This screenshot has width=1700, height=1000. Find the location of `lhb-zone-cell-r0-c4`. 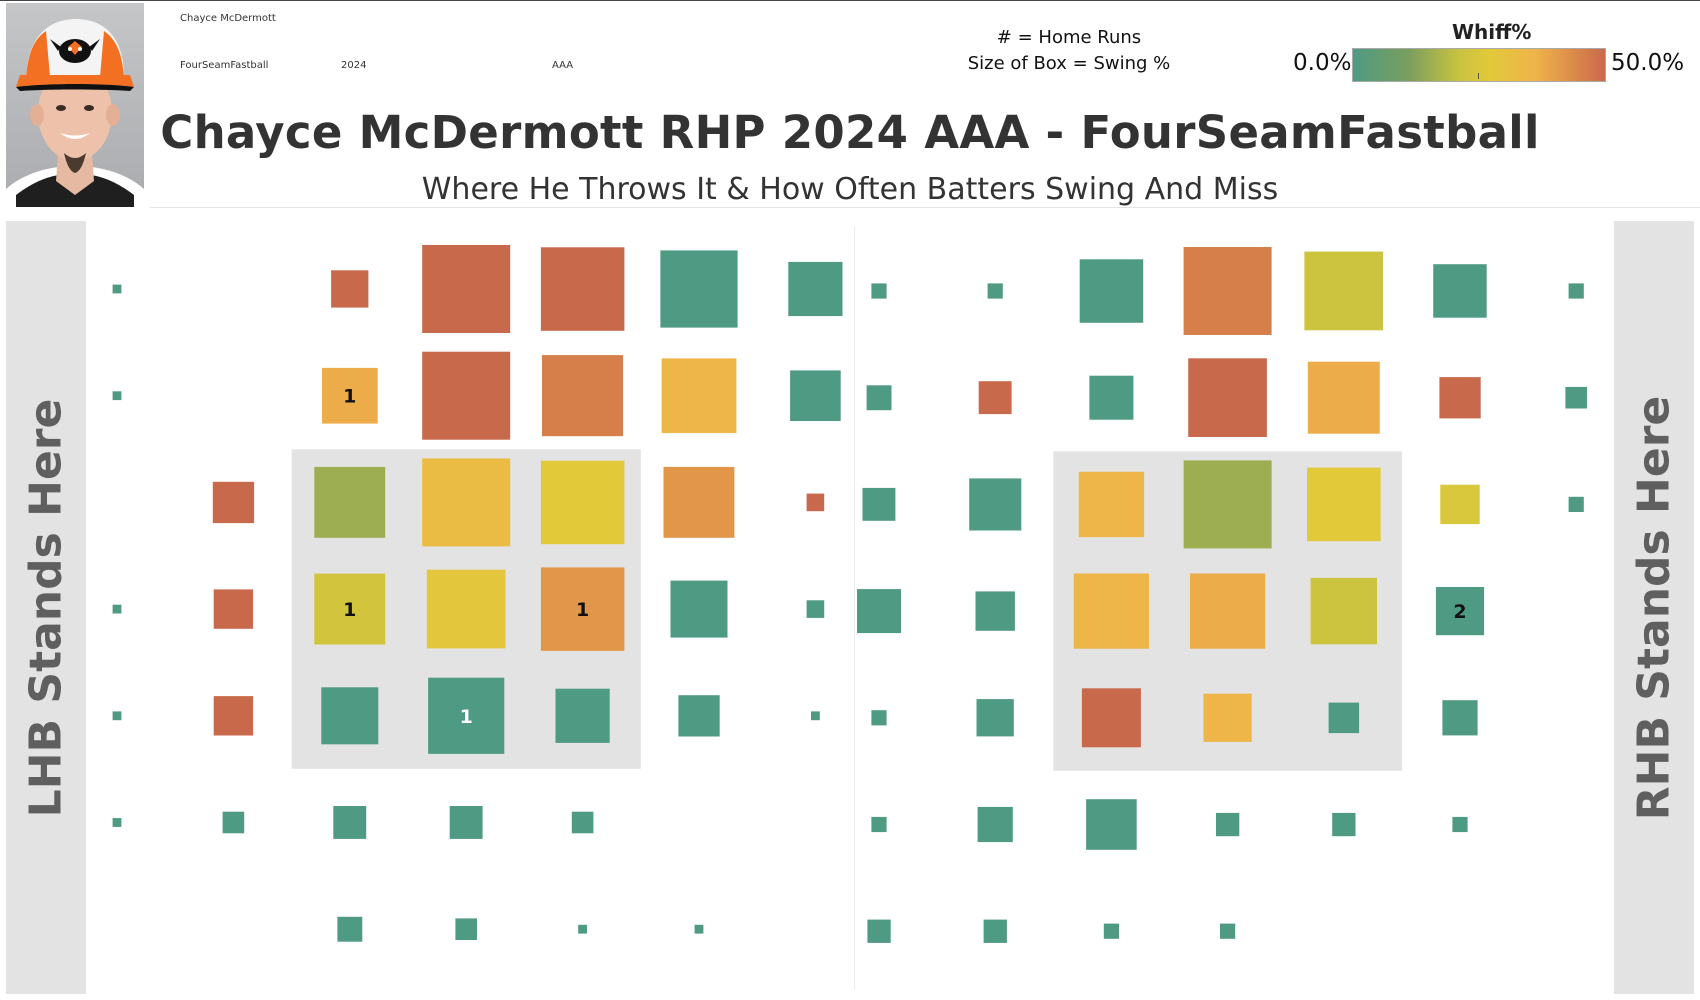

lhb-zone-cell-r0-c4 is located at coordinates (582, 289).